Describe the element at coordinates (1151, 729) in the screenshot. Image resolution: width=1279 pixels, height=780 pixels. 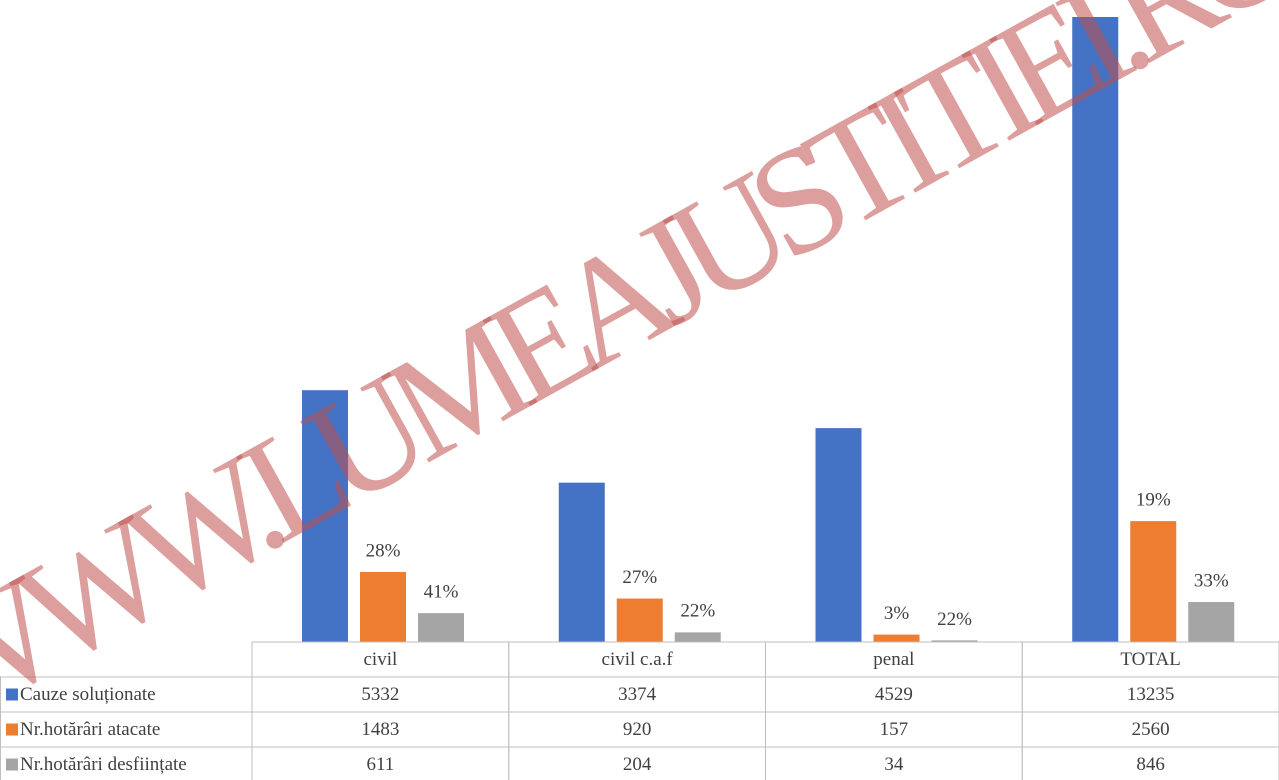
I see `table-value: 2560` at that location.